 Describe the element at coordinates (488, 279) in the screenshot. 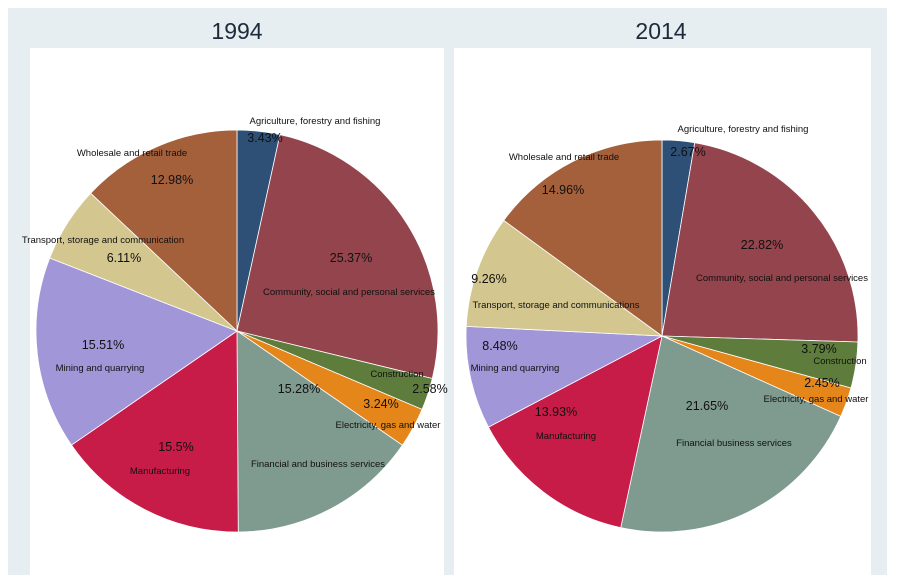

I see `slice-value-label: 9.26%` at that location.